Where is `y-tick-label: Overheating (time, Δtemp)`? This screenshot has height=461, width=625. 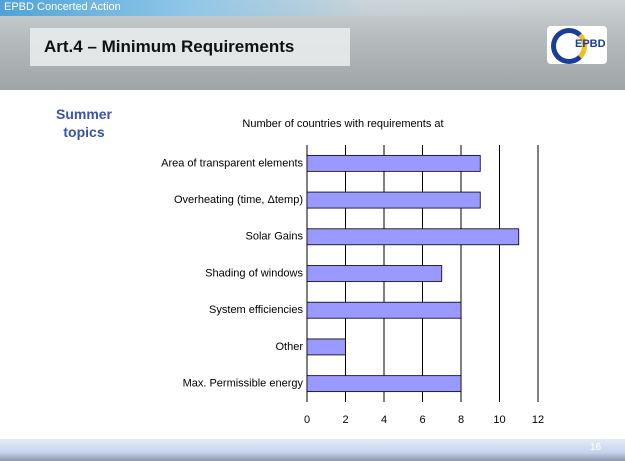 y-tick-label: Overheating (time, Δtemp) is located at coordinates (238, 200).